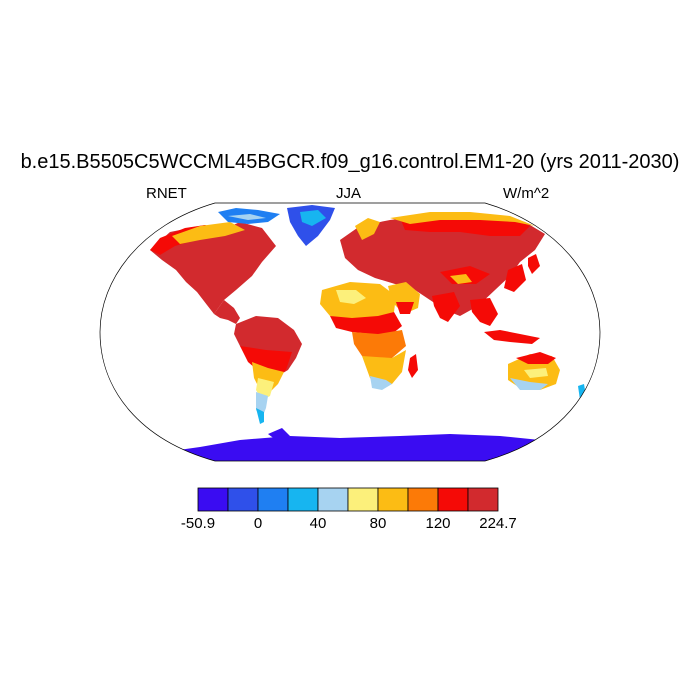 The width and height of the screenshot is (700, 700). What do you see at coordinates (279, 434) in the screenshot?
I see `antarctic-peninsula` at bounding box center [279, 434].